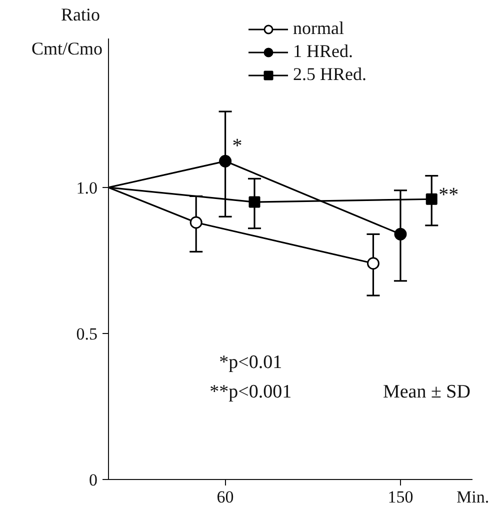 Image resolution: width=494 pixels, height=509 pixels. I want to click on y-tick-label: 1.0, so click(87, 188).